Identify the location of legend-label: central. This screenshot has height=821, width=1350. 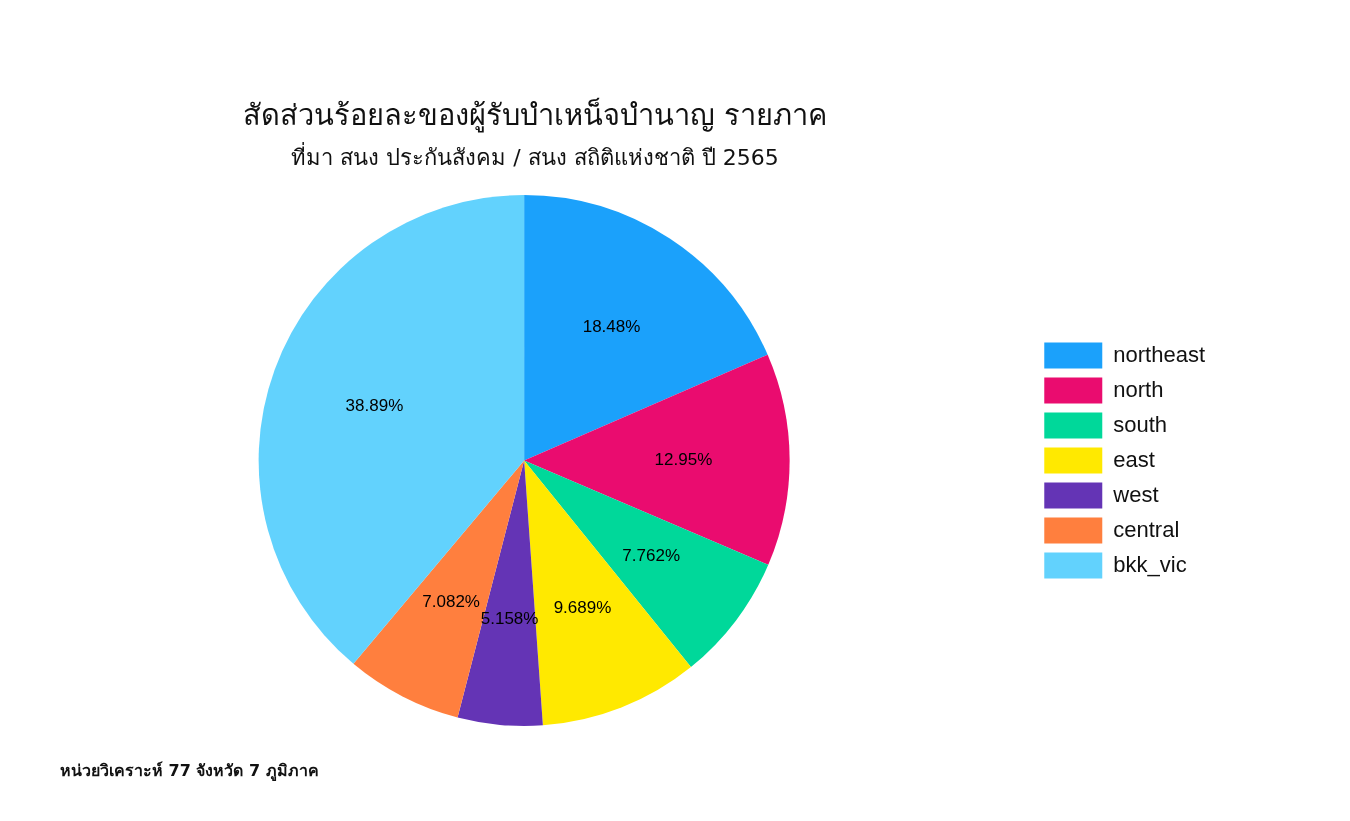
(1146, 529).